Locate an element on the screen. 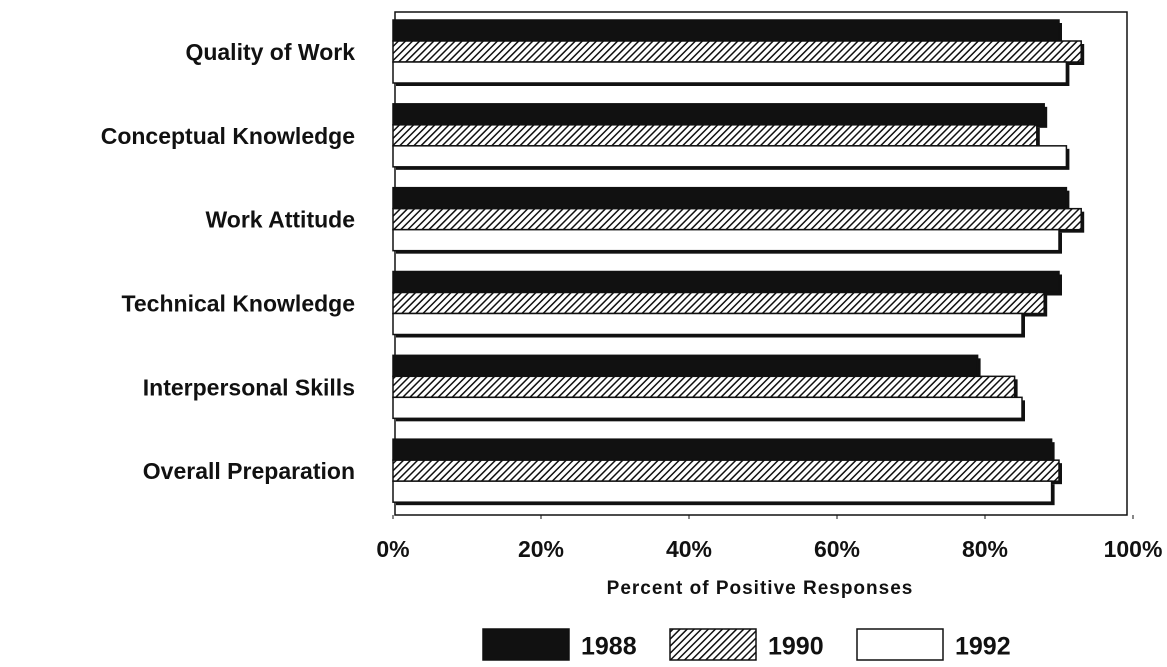 This screenshot has height=667, width=1167. y-tick-label: Conceptual Knowledge is located at coordinates (228, 136).